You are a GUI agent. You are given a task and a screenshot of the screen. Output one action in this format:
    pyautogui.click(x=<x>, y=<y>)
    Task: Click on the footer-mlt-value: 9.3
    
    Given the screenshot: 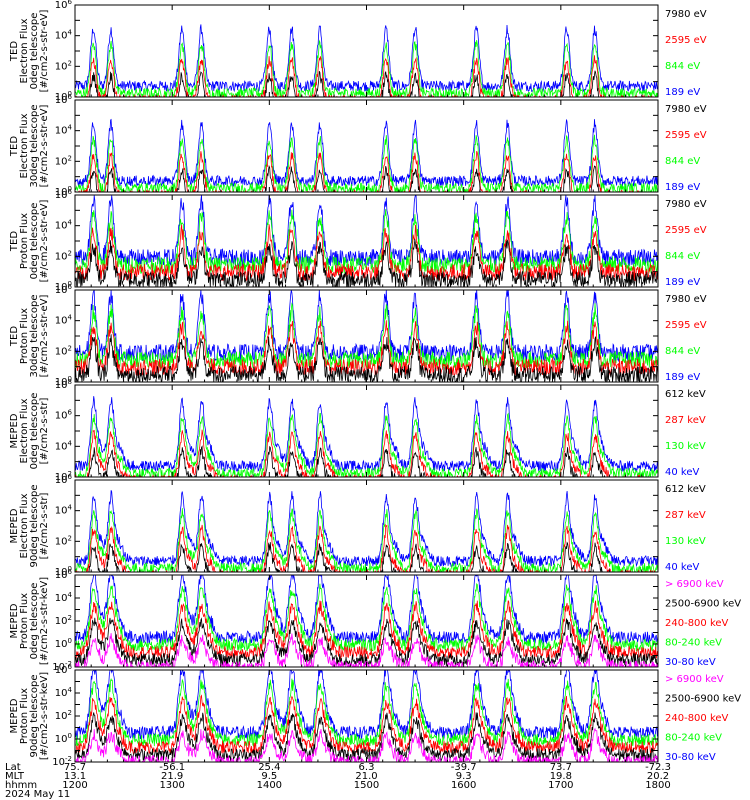 What is the action you would take?
    pyautogui.click(x=464, y=776)
    